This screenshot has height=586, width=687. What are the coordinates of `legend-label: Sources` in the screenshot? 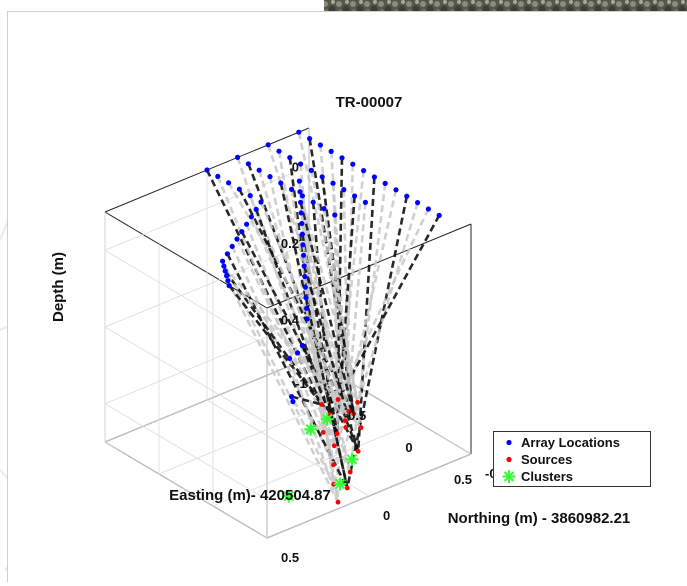 It's located at (547, 459).